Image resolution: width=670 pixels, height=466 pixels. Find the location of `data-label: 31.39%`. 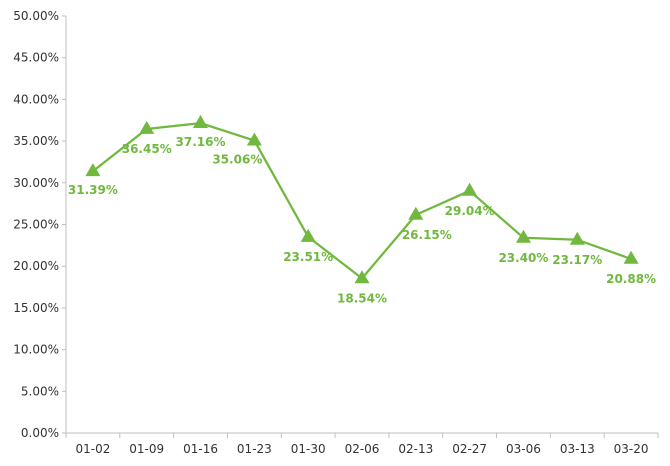

data-label: 31.39% is located at coordinates (93, 190).